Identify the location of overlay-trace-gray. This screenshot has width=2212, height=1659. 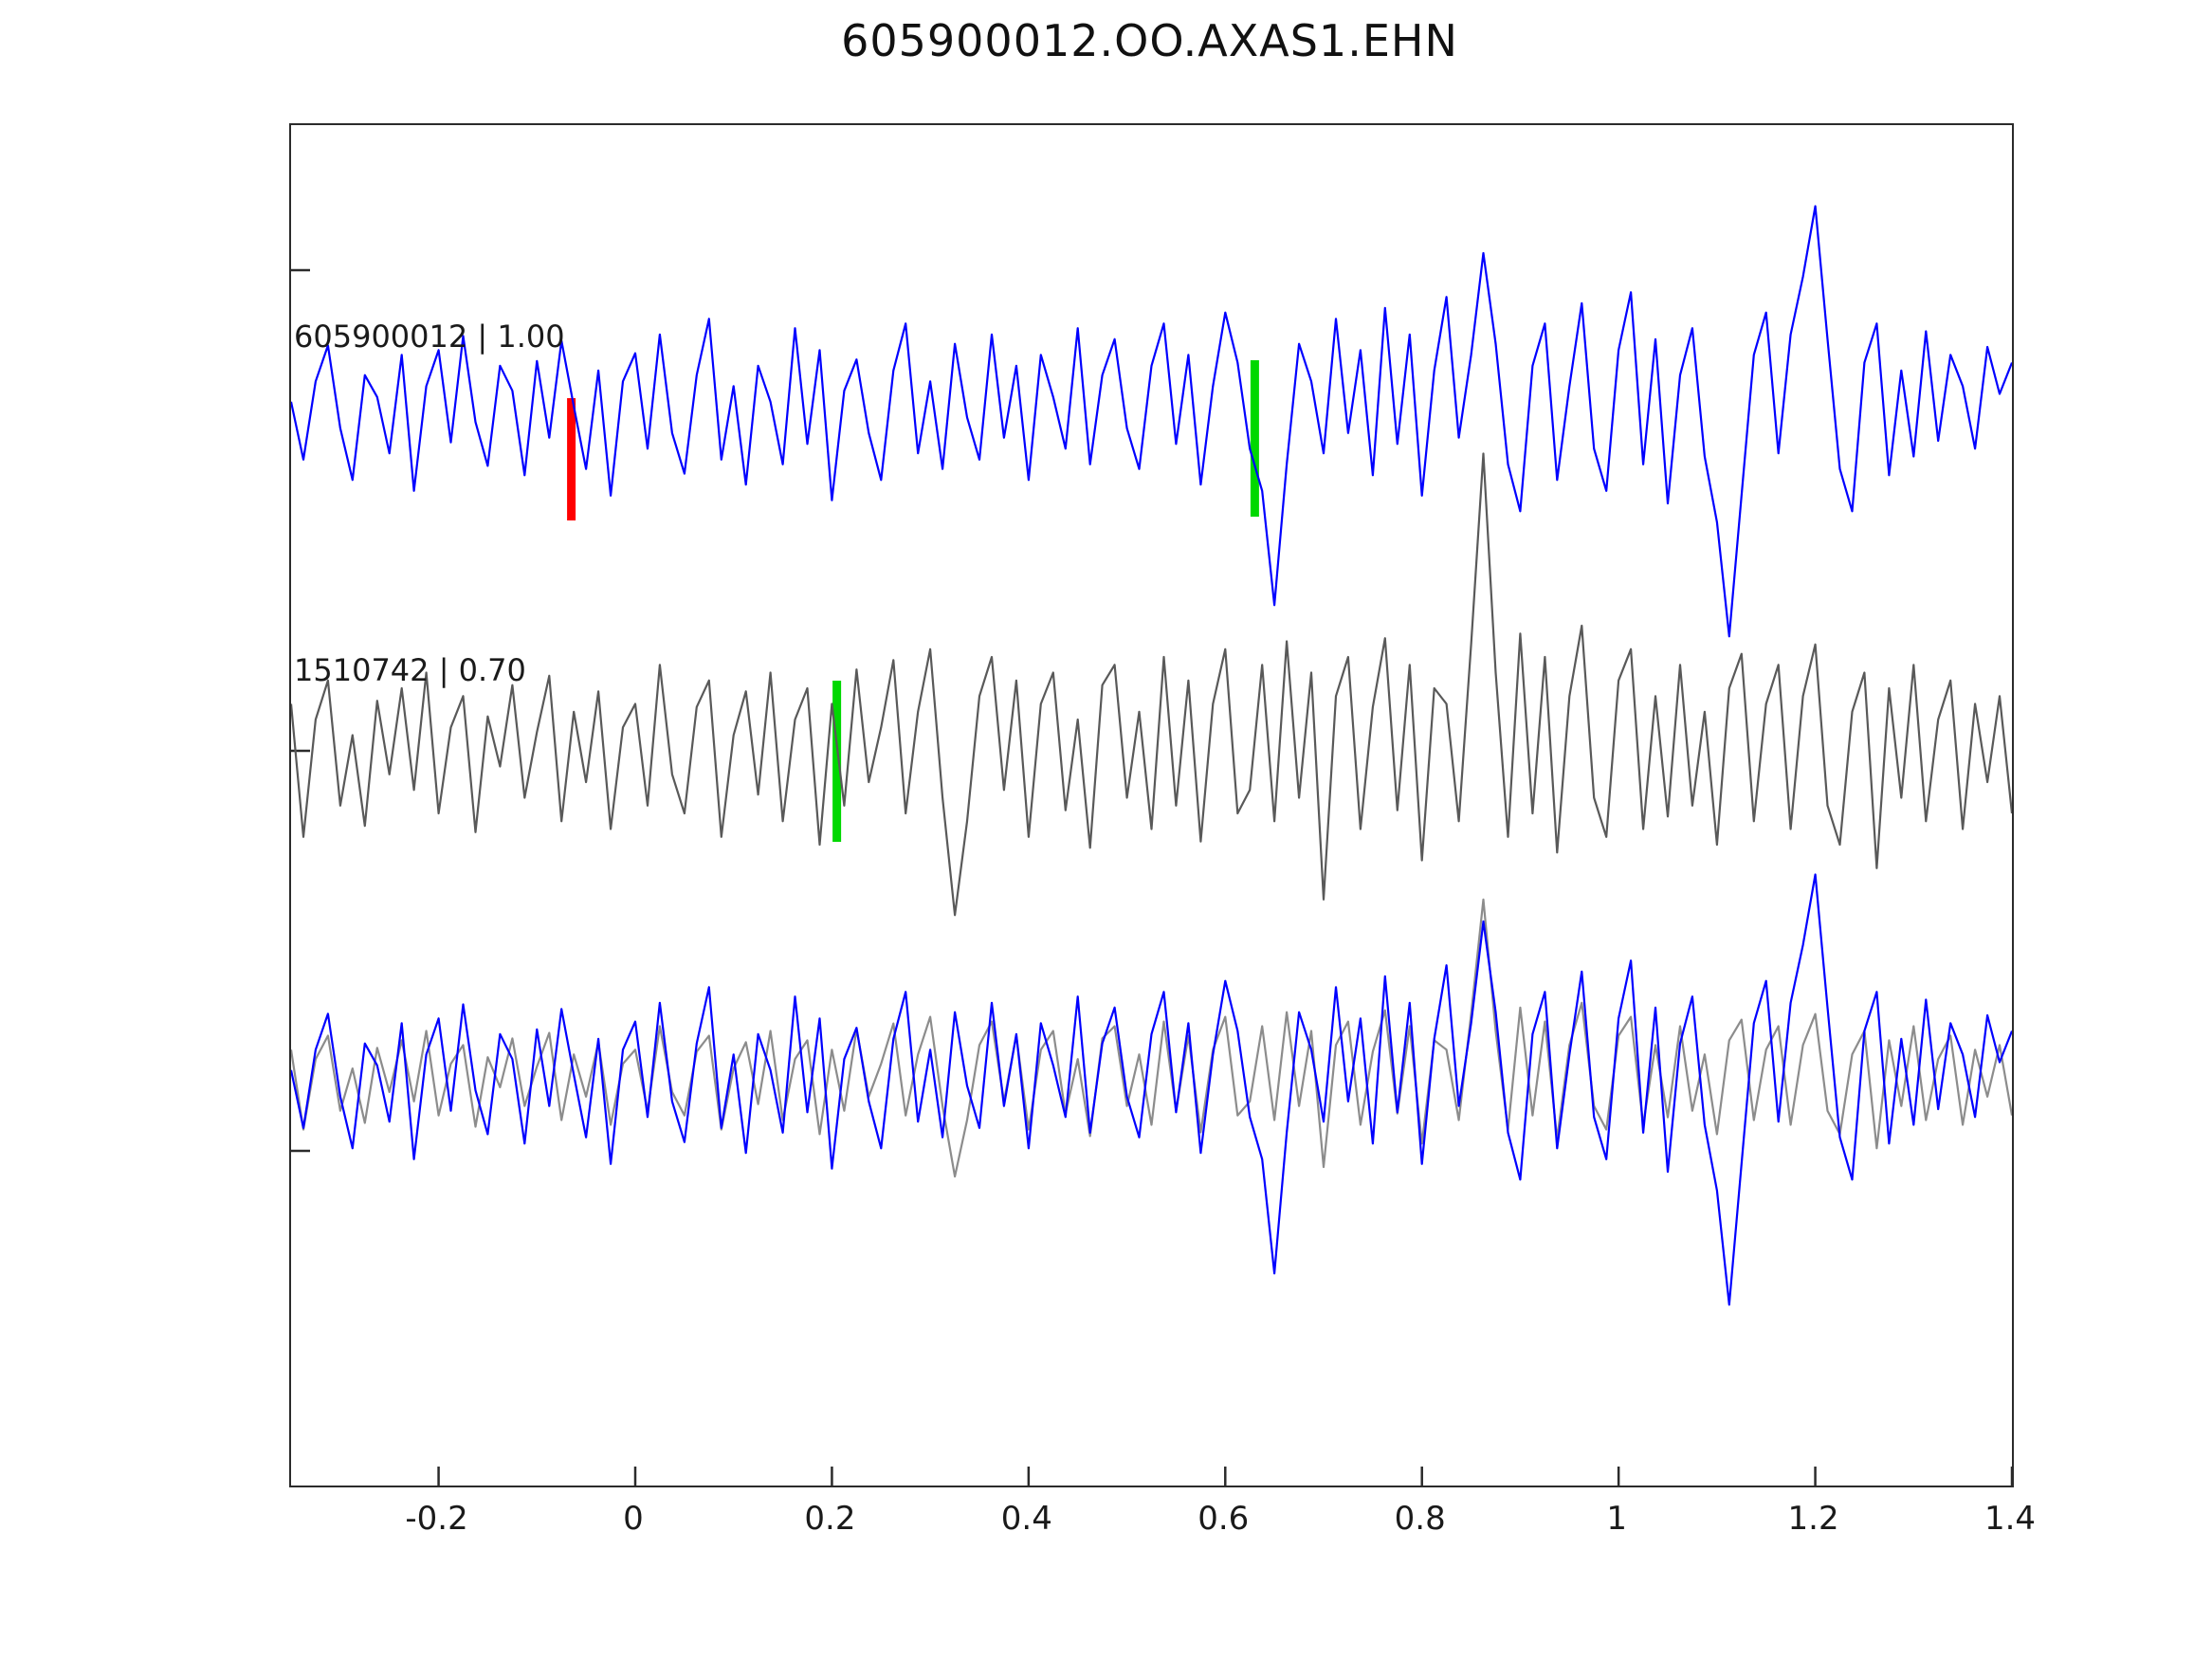
(1151, 1038).